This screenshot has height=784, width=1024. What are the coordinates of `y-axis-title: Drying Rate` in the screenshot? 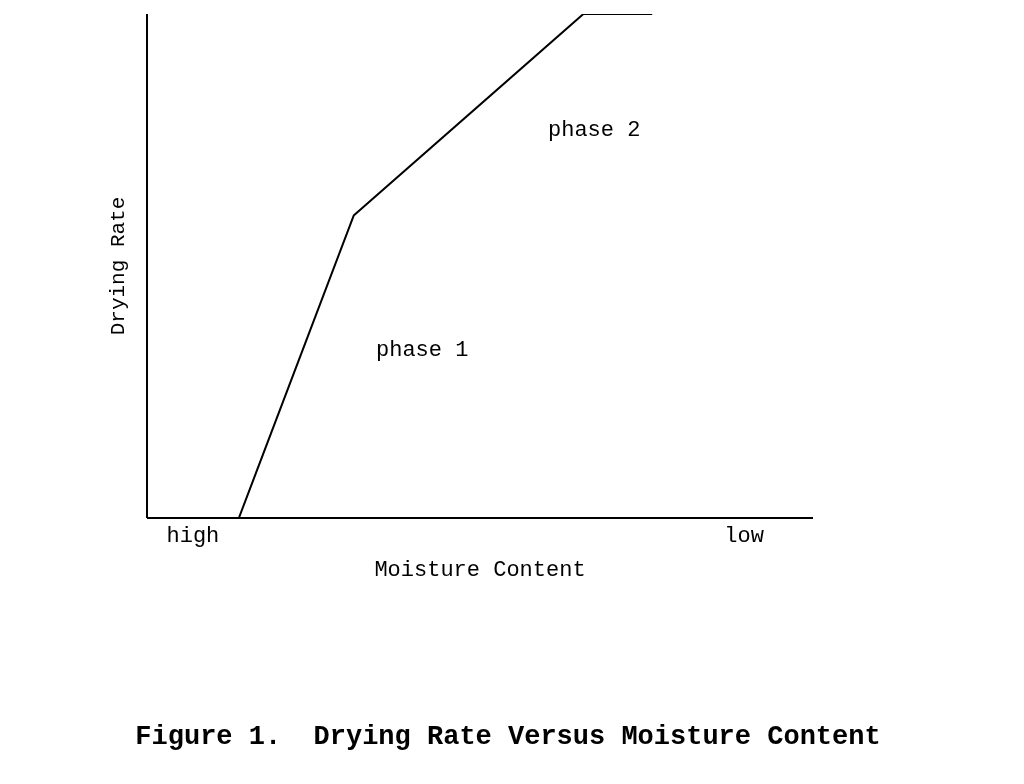 It's located at (119, 266).